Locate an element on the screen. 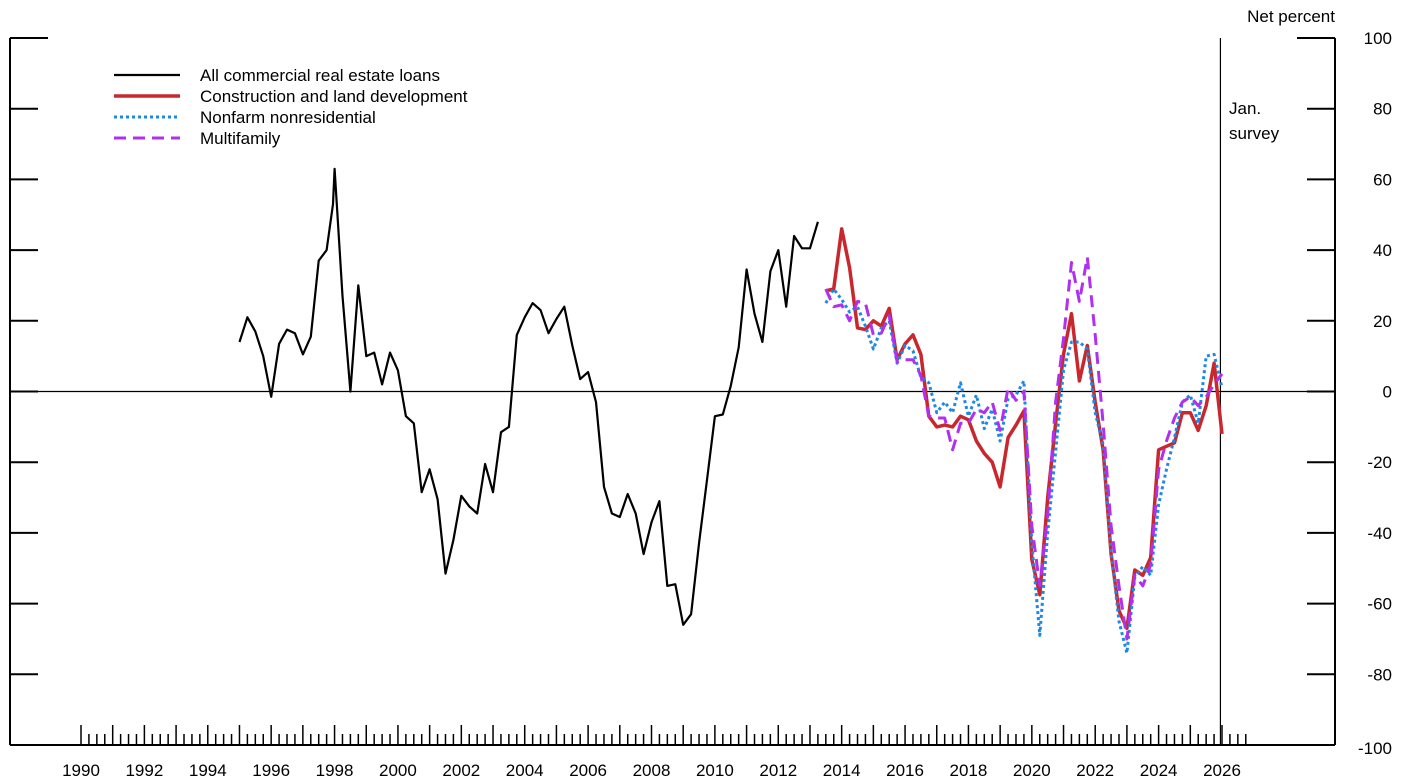 This screenshot has width=1413, height=782. y-tick-label: 80 is located at coordinates (1382, 109).